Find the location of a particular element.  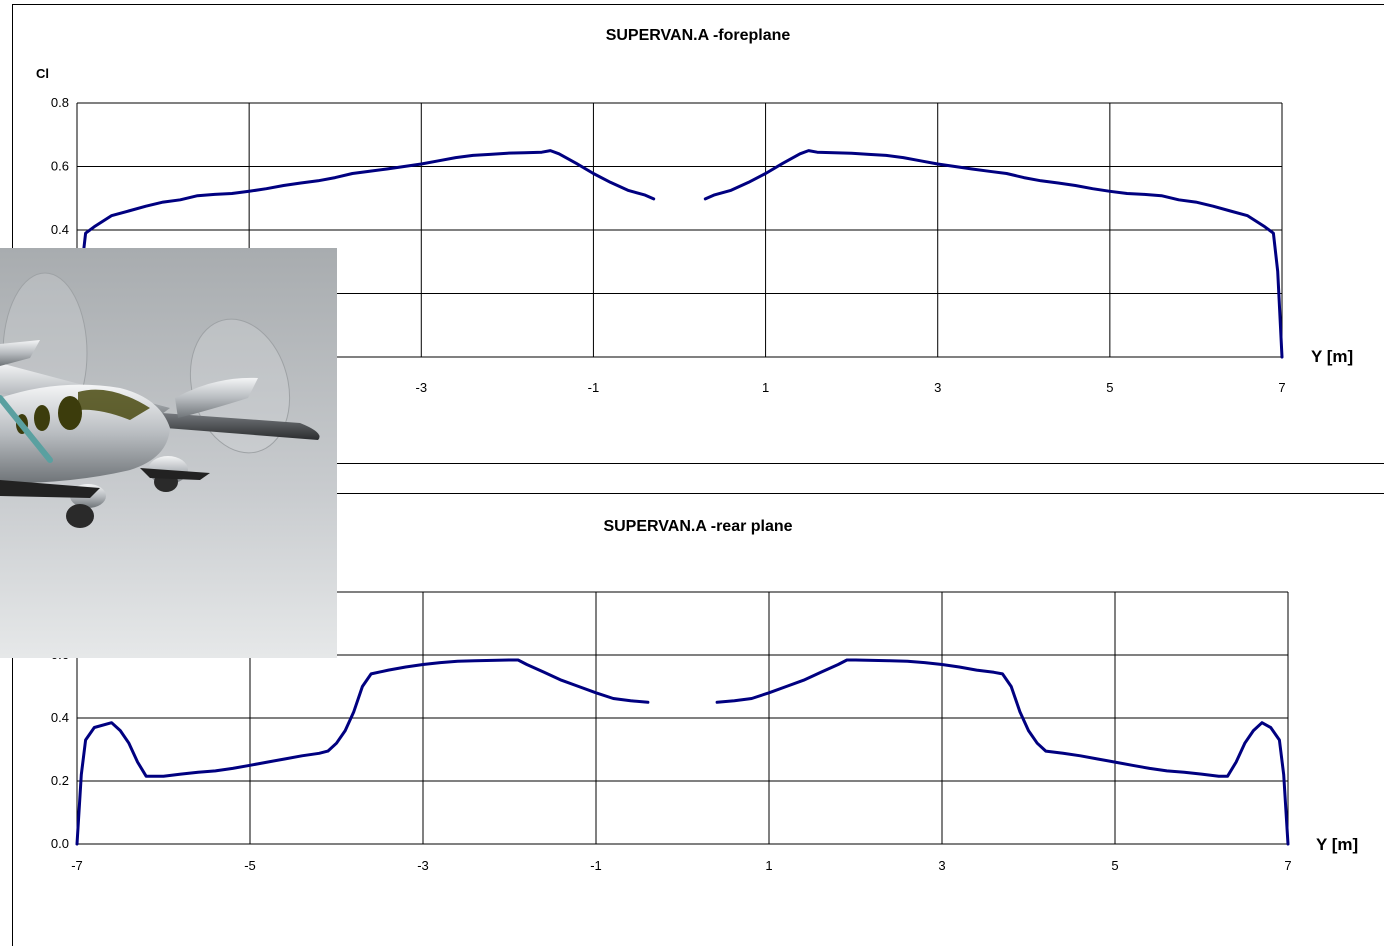

rear-plane-y-tick-label: 0.2 is located at coordinates (60, 780).